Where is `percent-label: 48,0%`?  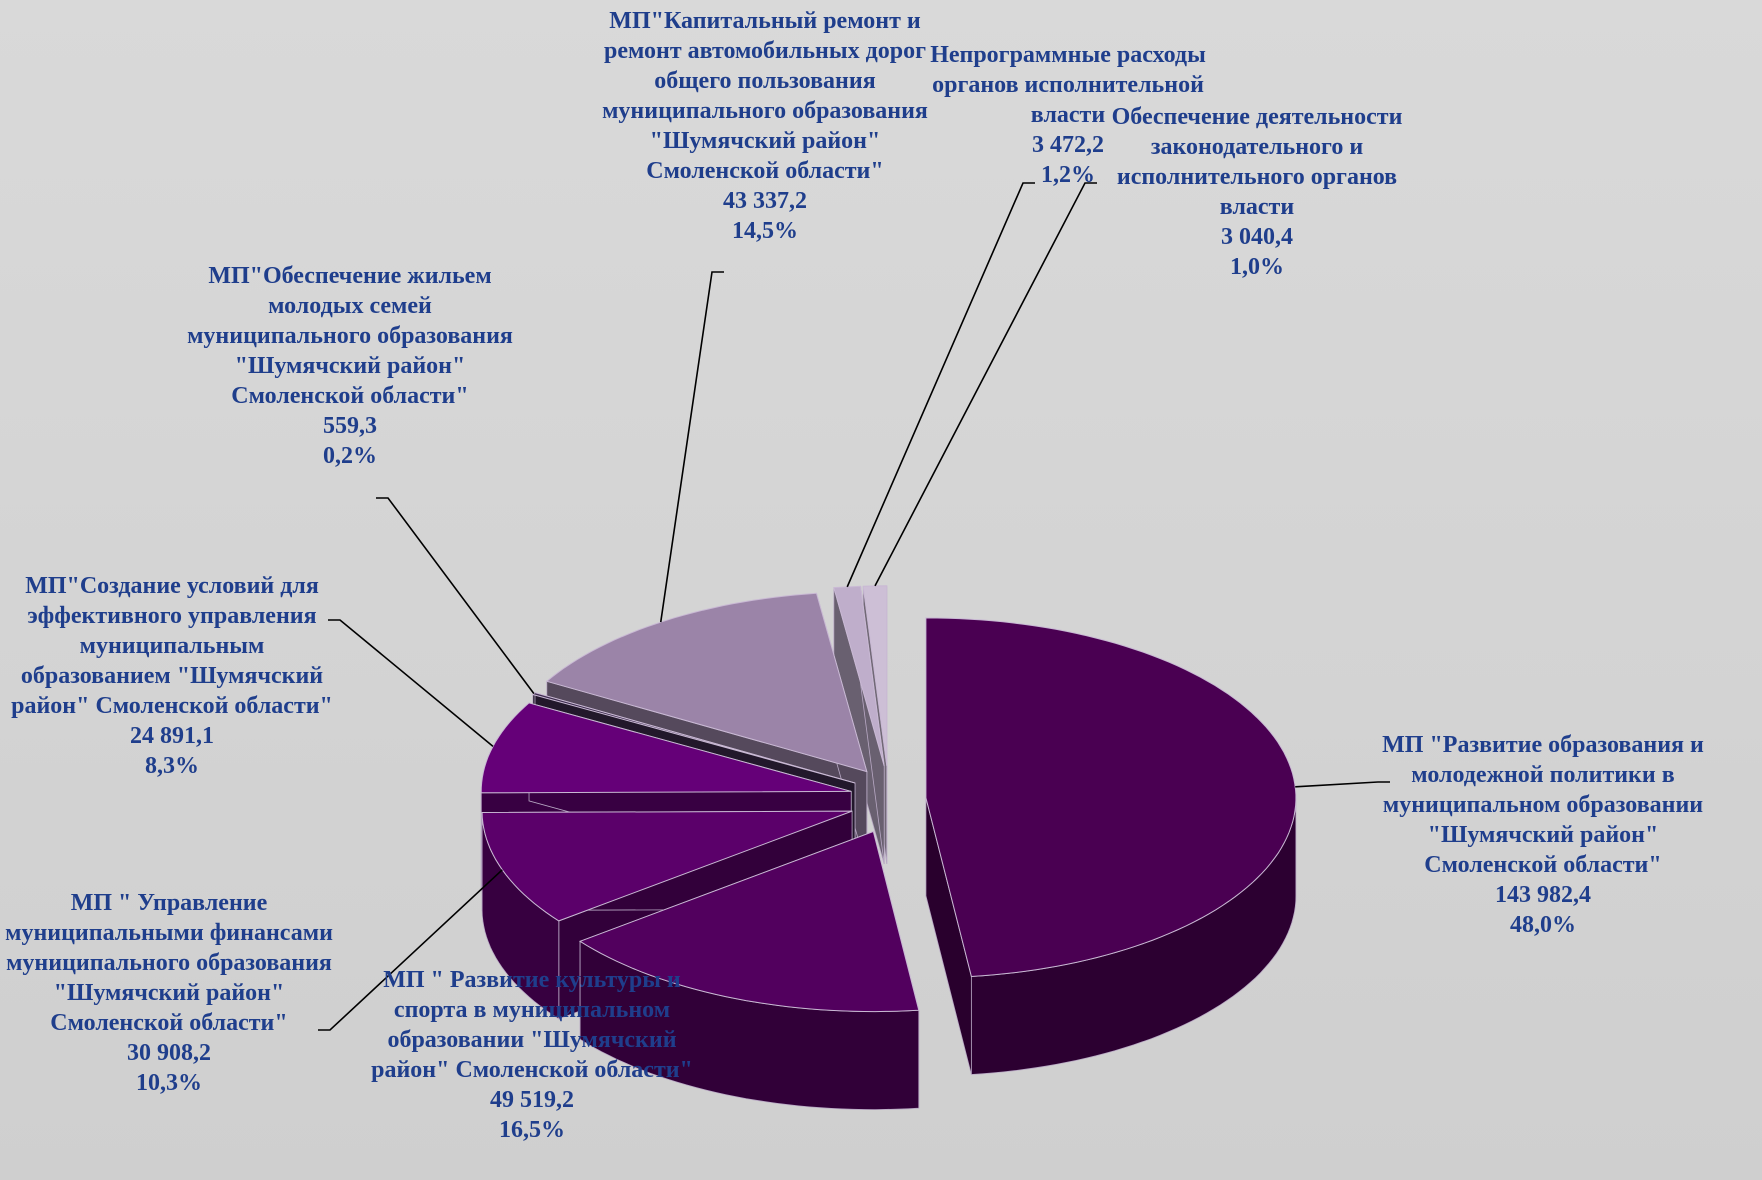
percent-label: 48,0% is located at coordinates (1543, 925).